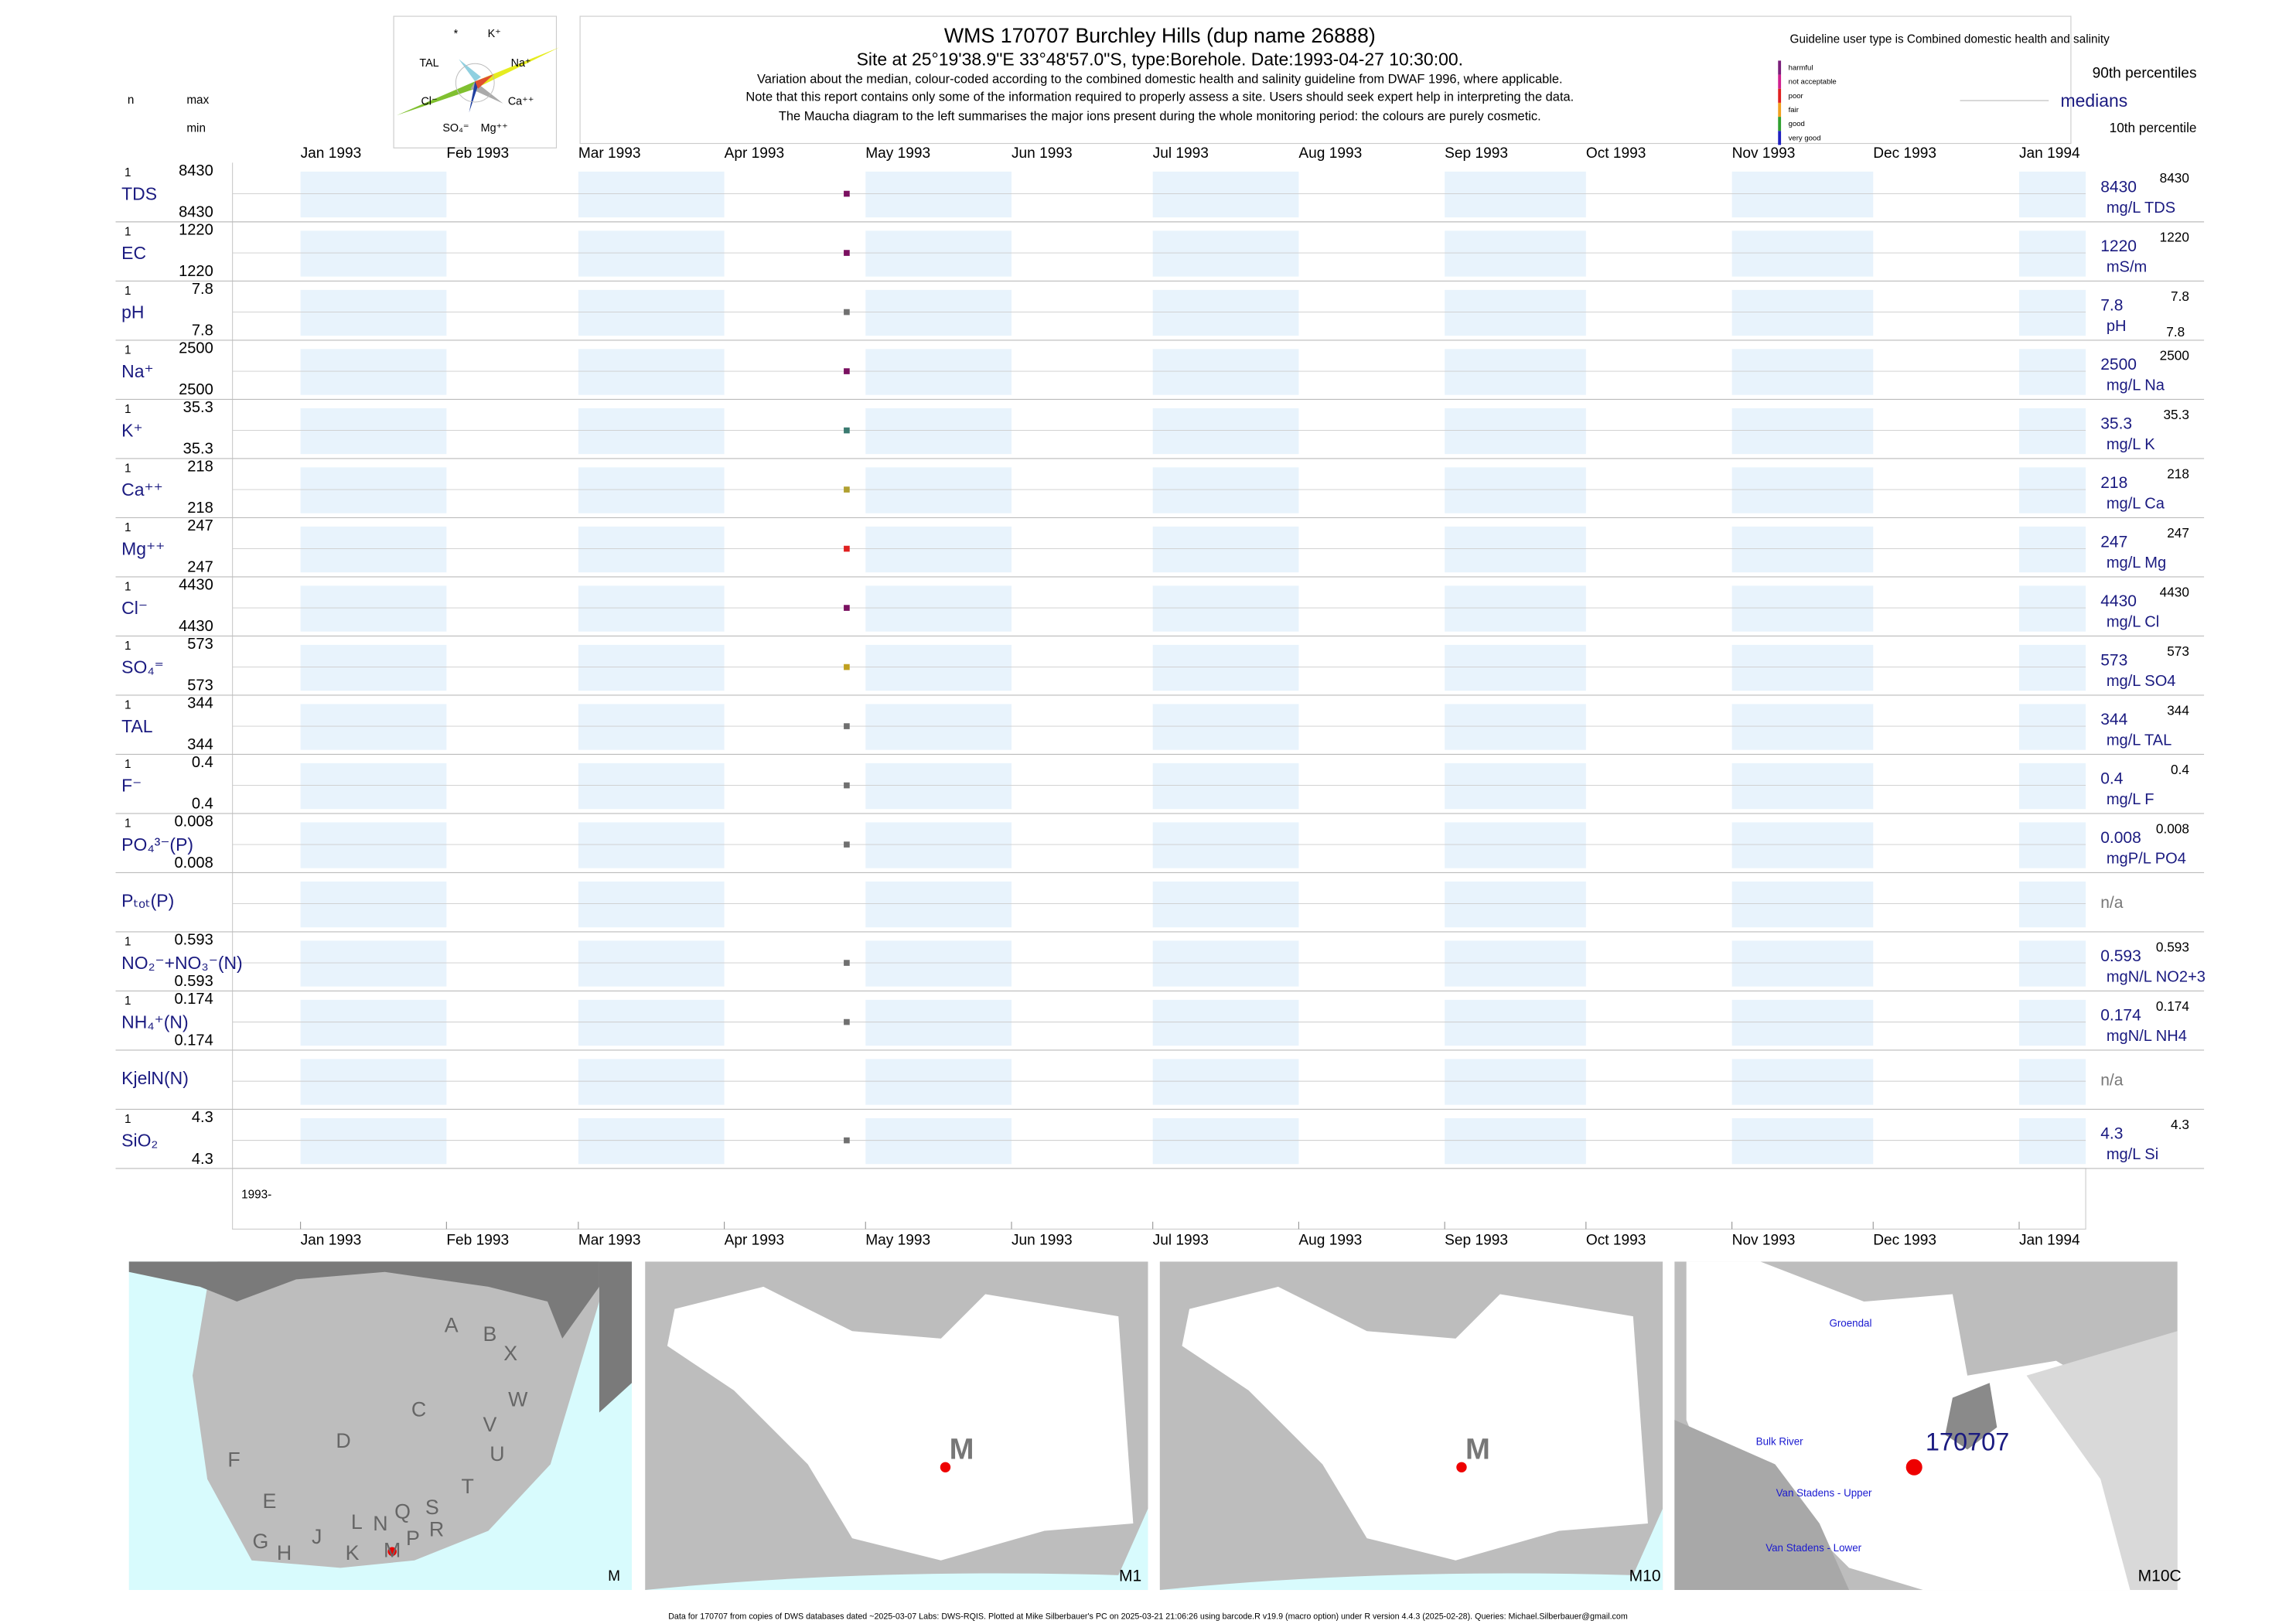  Describe the element at coordinates (2139, 740) in the screenshot. I see `unit: mg/L TAL` at that location.